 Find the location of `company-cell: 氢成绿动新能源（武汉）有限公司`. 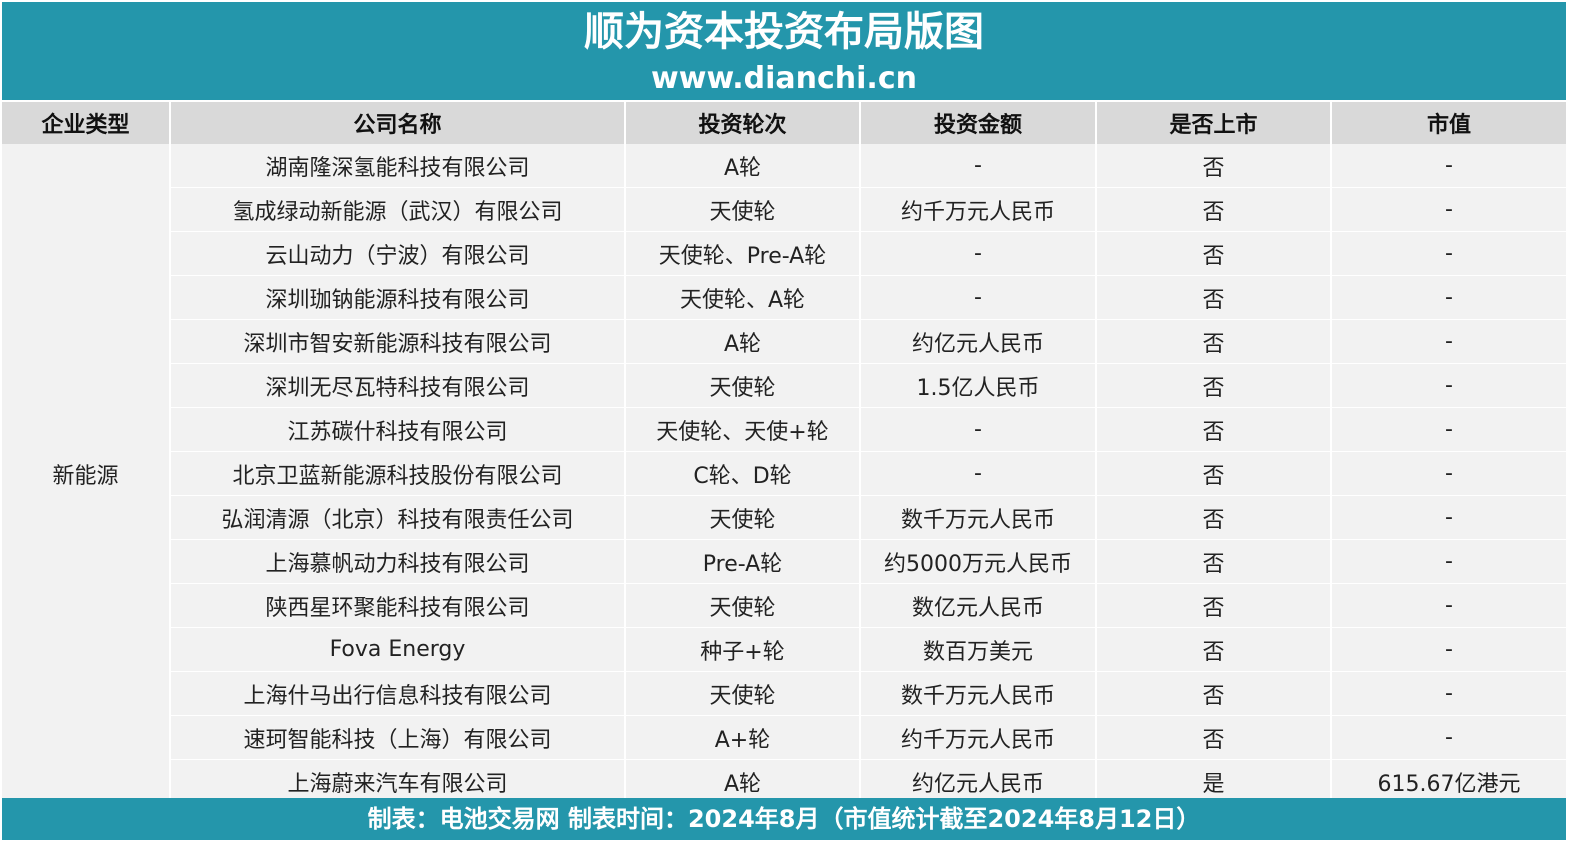

company-cell: 氢成绿动新能源（武汉）有限公司 is located at coordinates (398, 209).